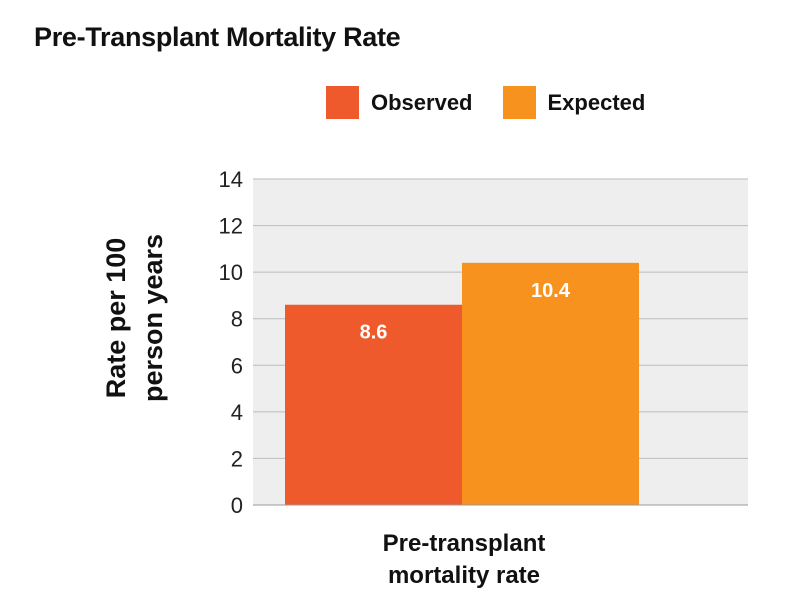  Describe the element at coordinates (464, 543) in the screenshot. I see `x-axis-label-line-1: Pre-transplant` at that location.